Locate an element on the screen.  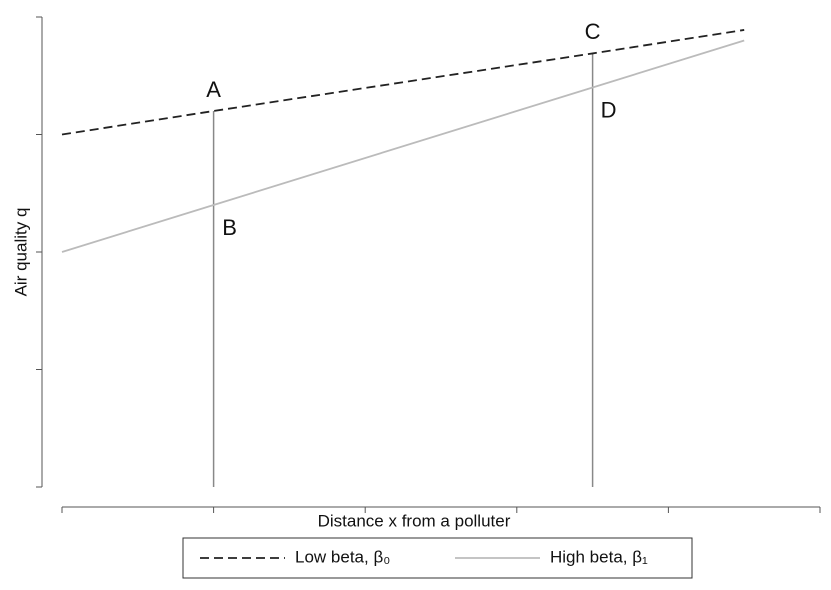
legend-label: Low beta, β₀ is located at coordinates (342, 556).